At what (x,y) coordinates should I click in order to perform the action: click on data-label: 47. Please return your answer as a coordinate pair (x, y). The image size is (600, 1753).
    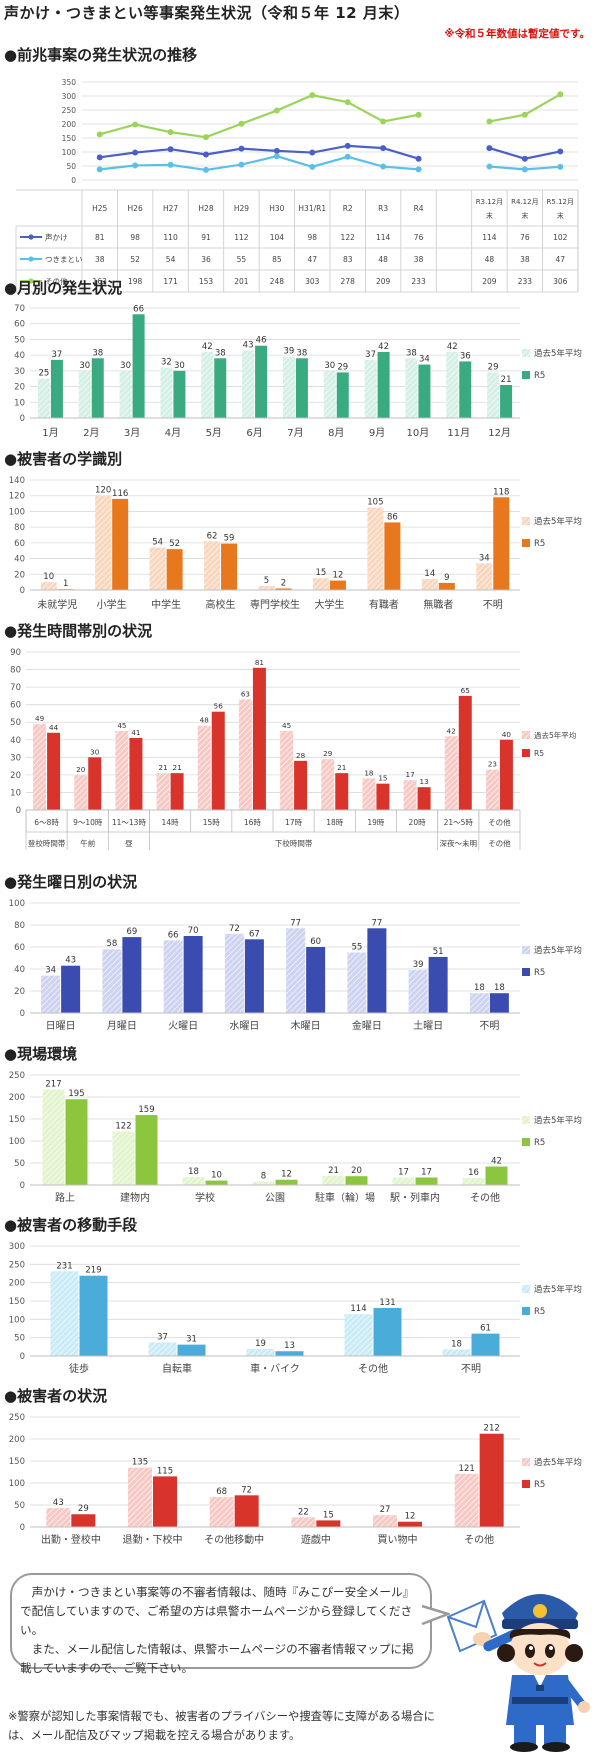
    Looking at the image, I should click on (561, 259).